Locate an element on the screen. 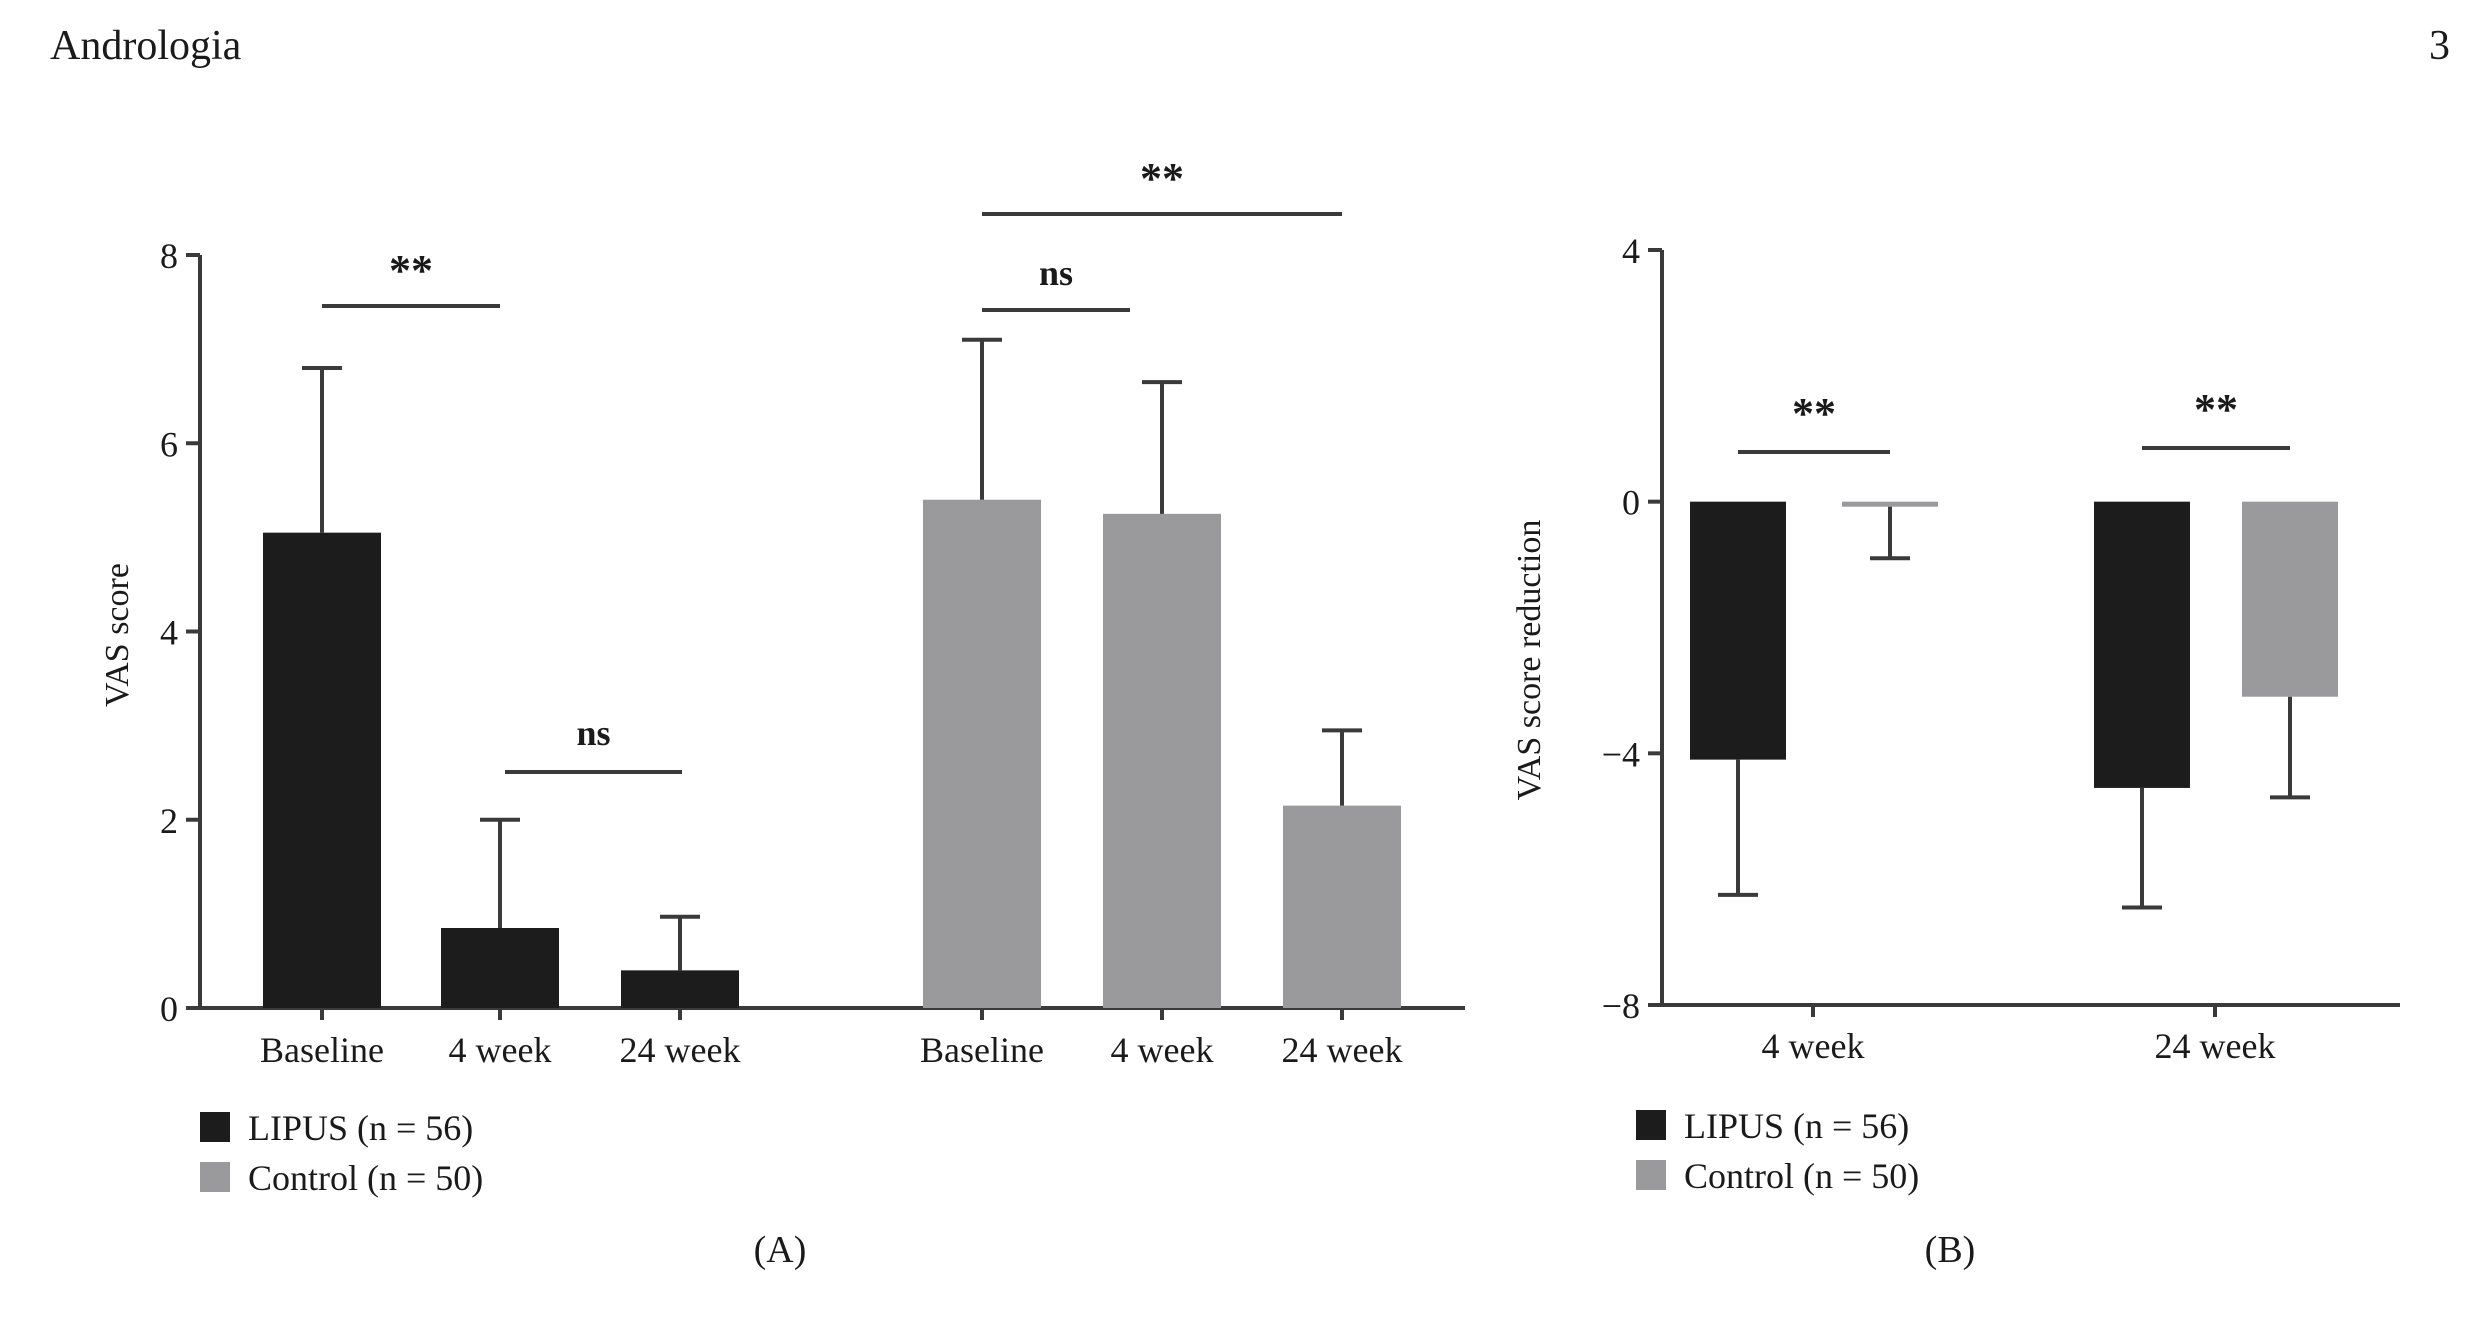  legend-label-lipus-a: LIPUS (n = 56) is located at coordinates (360, 1128).